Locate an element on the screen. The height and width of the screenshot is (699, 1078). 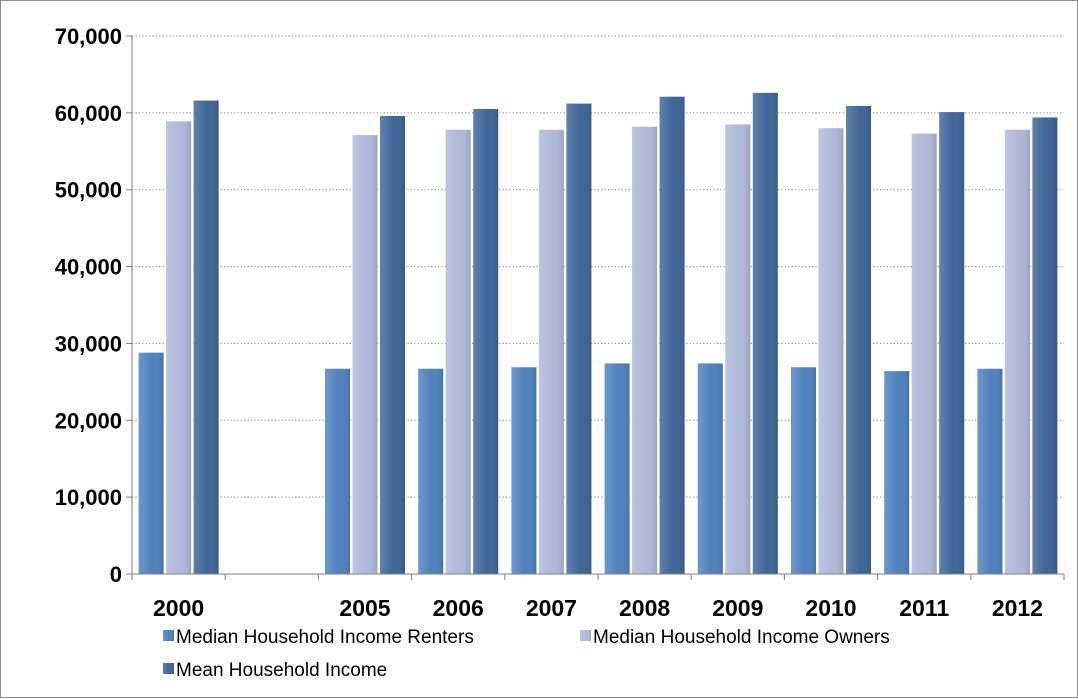
x-tick-label: 2011 is located at coordinates (924, 608).